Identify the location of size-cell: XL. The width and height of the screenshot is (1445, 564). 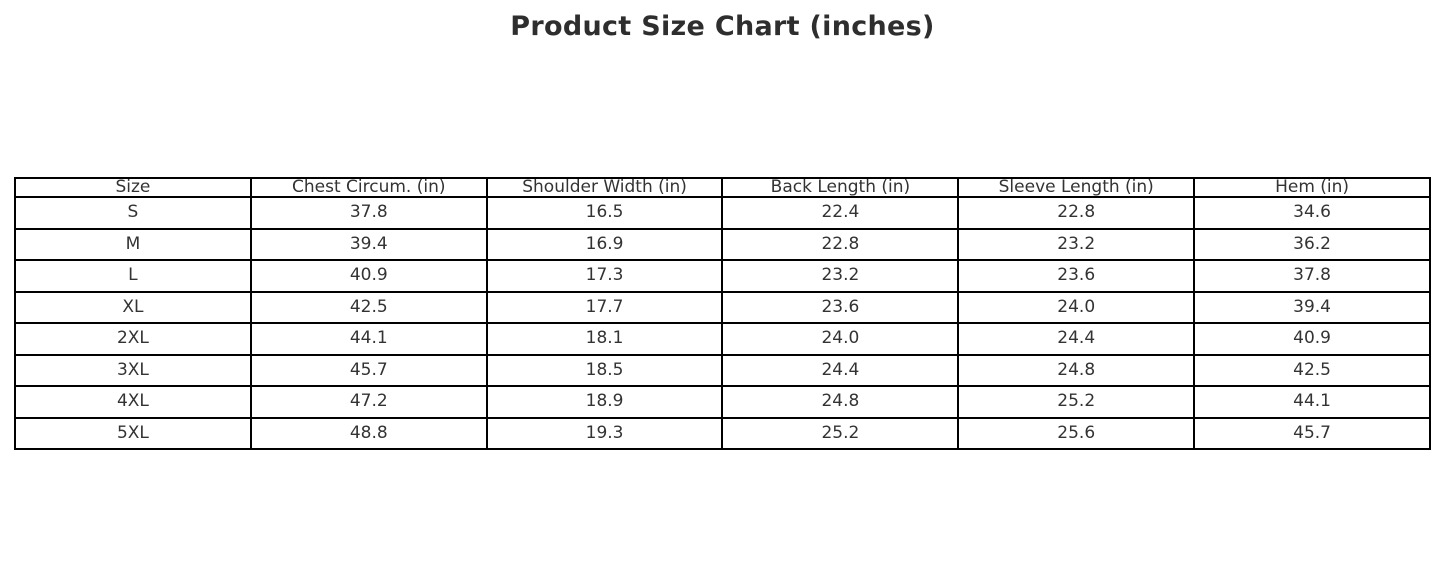
(133, 307).